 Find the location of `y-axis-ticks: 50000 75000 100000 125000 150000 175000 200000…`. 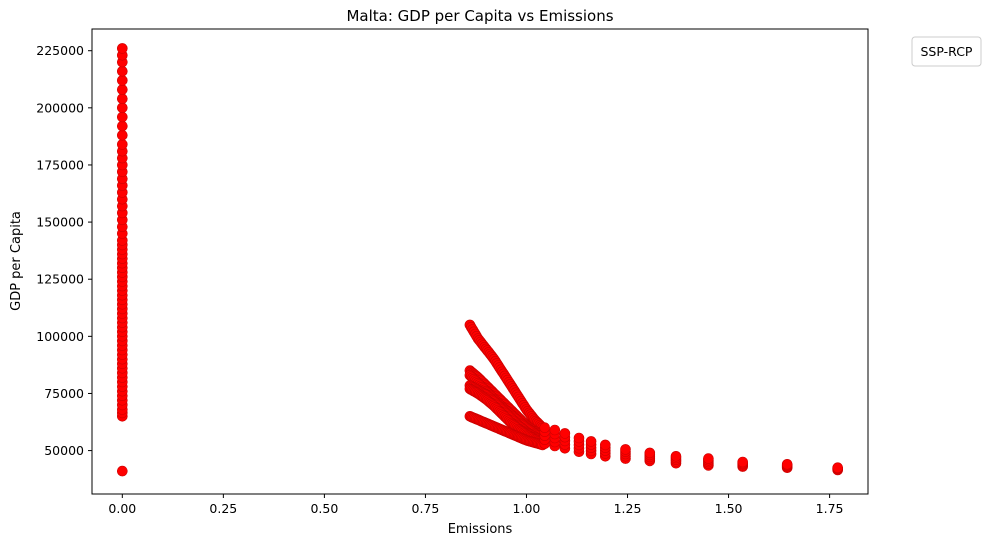

y-axis-ticks: 50000 75000 100000 125000 150000 175000 200000… is located at coordinates (64, 250).